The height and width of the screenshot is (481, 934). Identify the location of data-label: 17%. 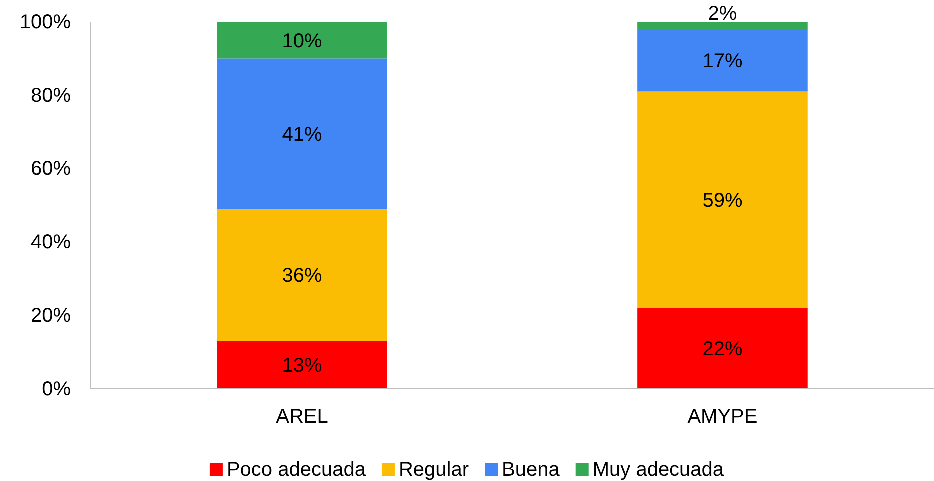
(722, 61).